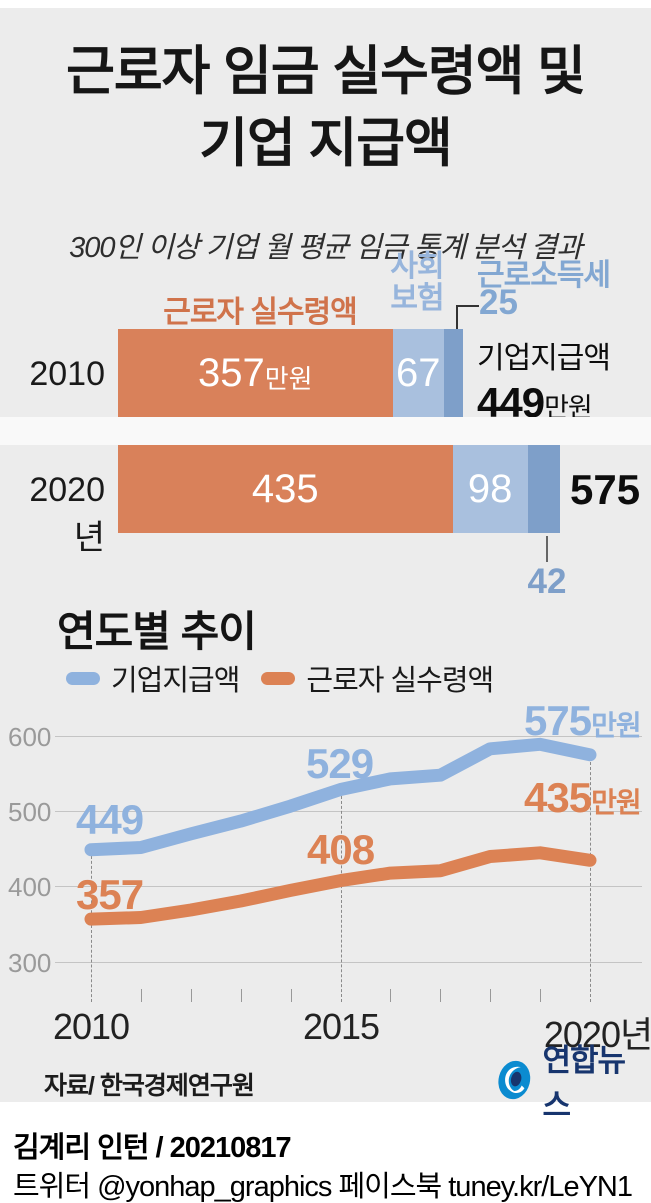 Image resolution: width=651 pixels, height=1203 pixels. I want to click on bar-2020-total-value: 575, so click(605, 489).